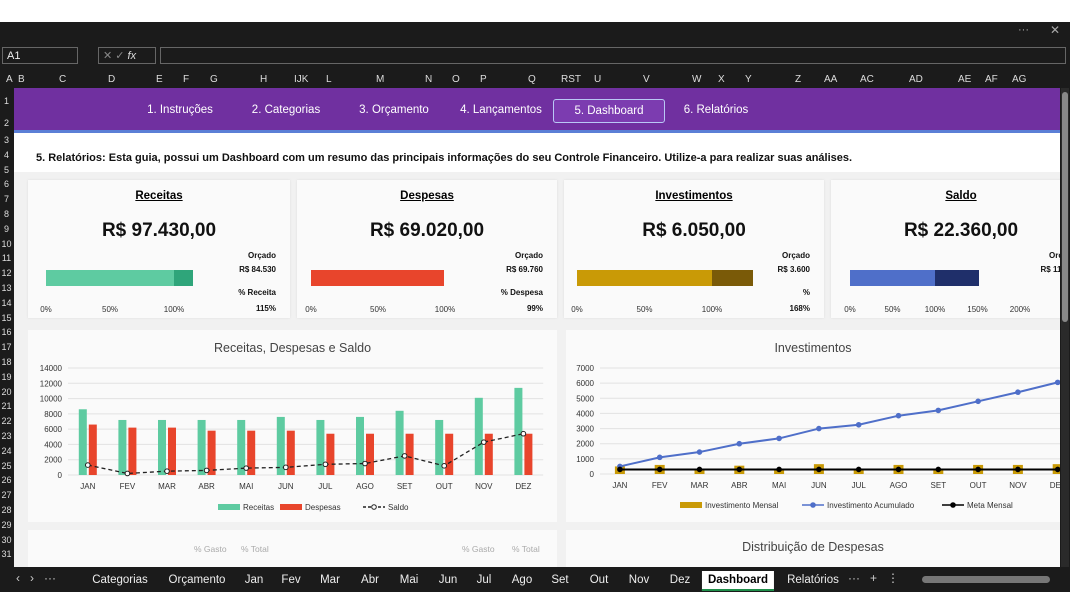 Image resolution: width=1070 pixels, height=615 pixels. What do you see at coordinates (180, 110) in the screenshot?
I see `nav-tab: 1. Instruções` at bounding box center [180, 110].